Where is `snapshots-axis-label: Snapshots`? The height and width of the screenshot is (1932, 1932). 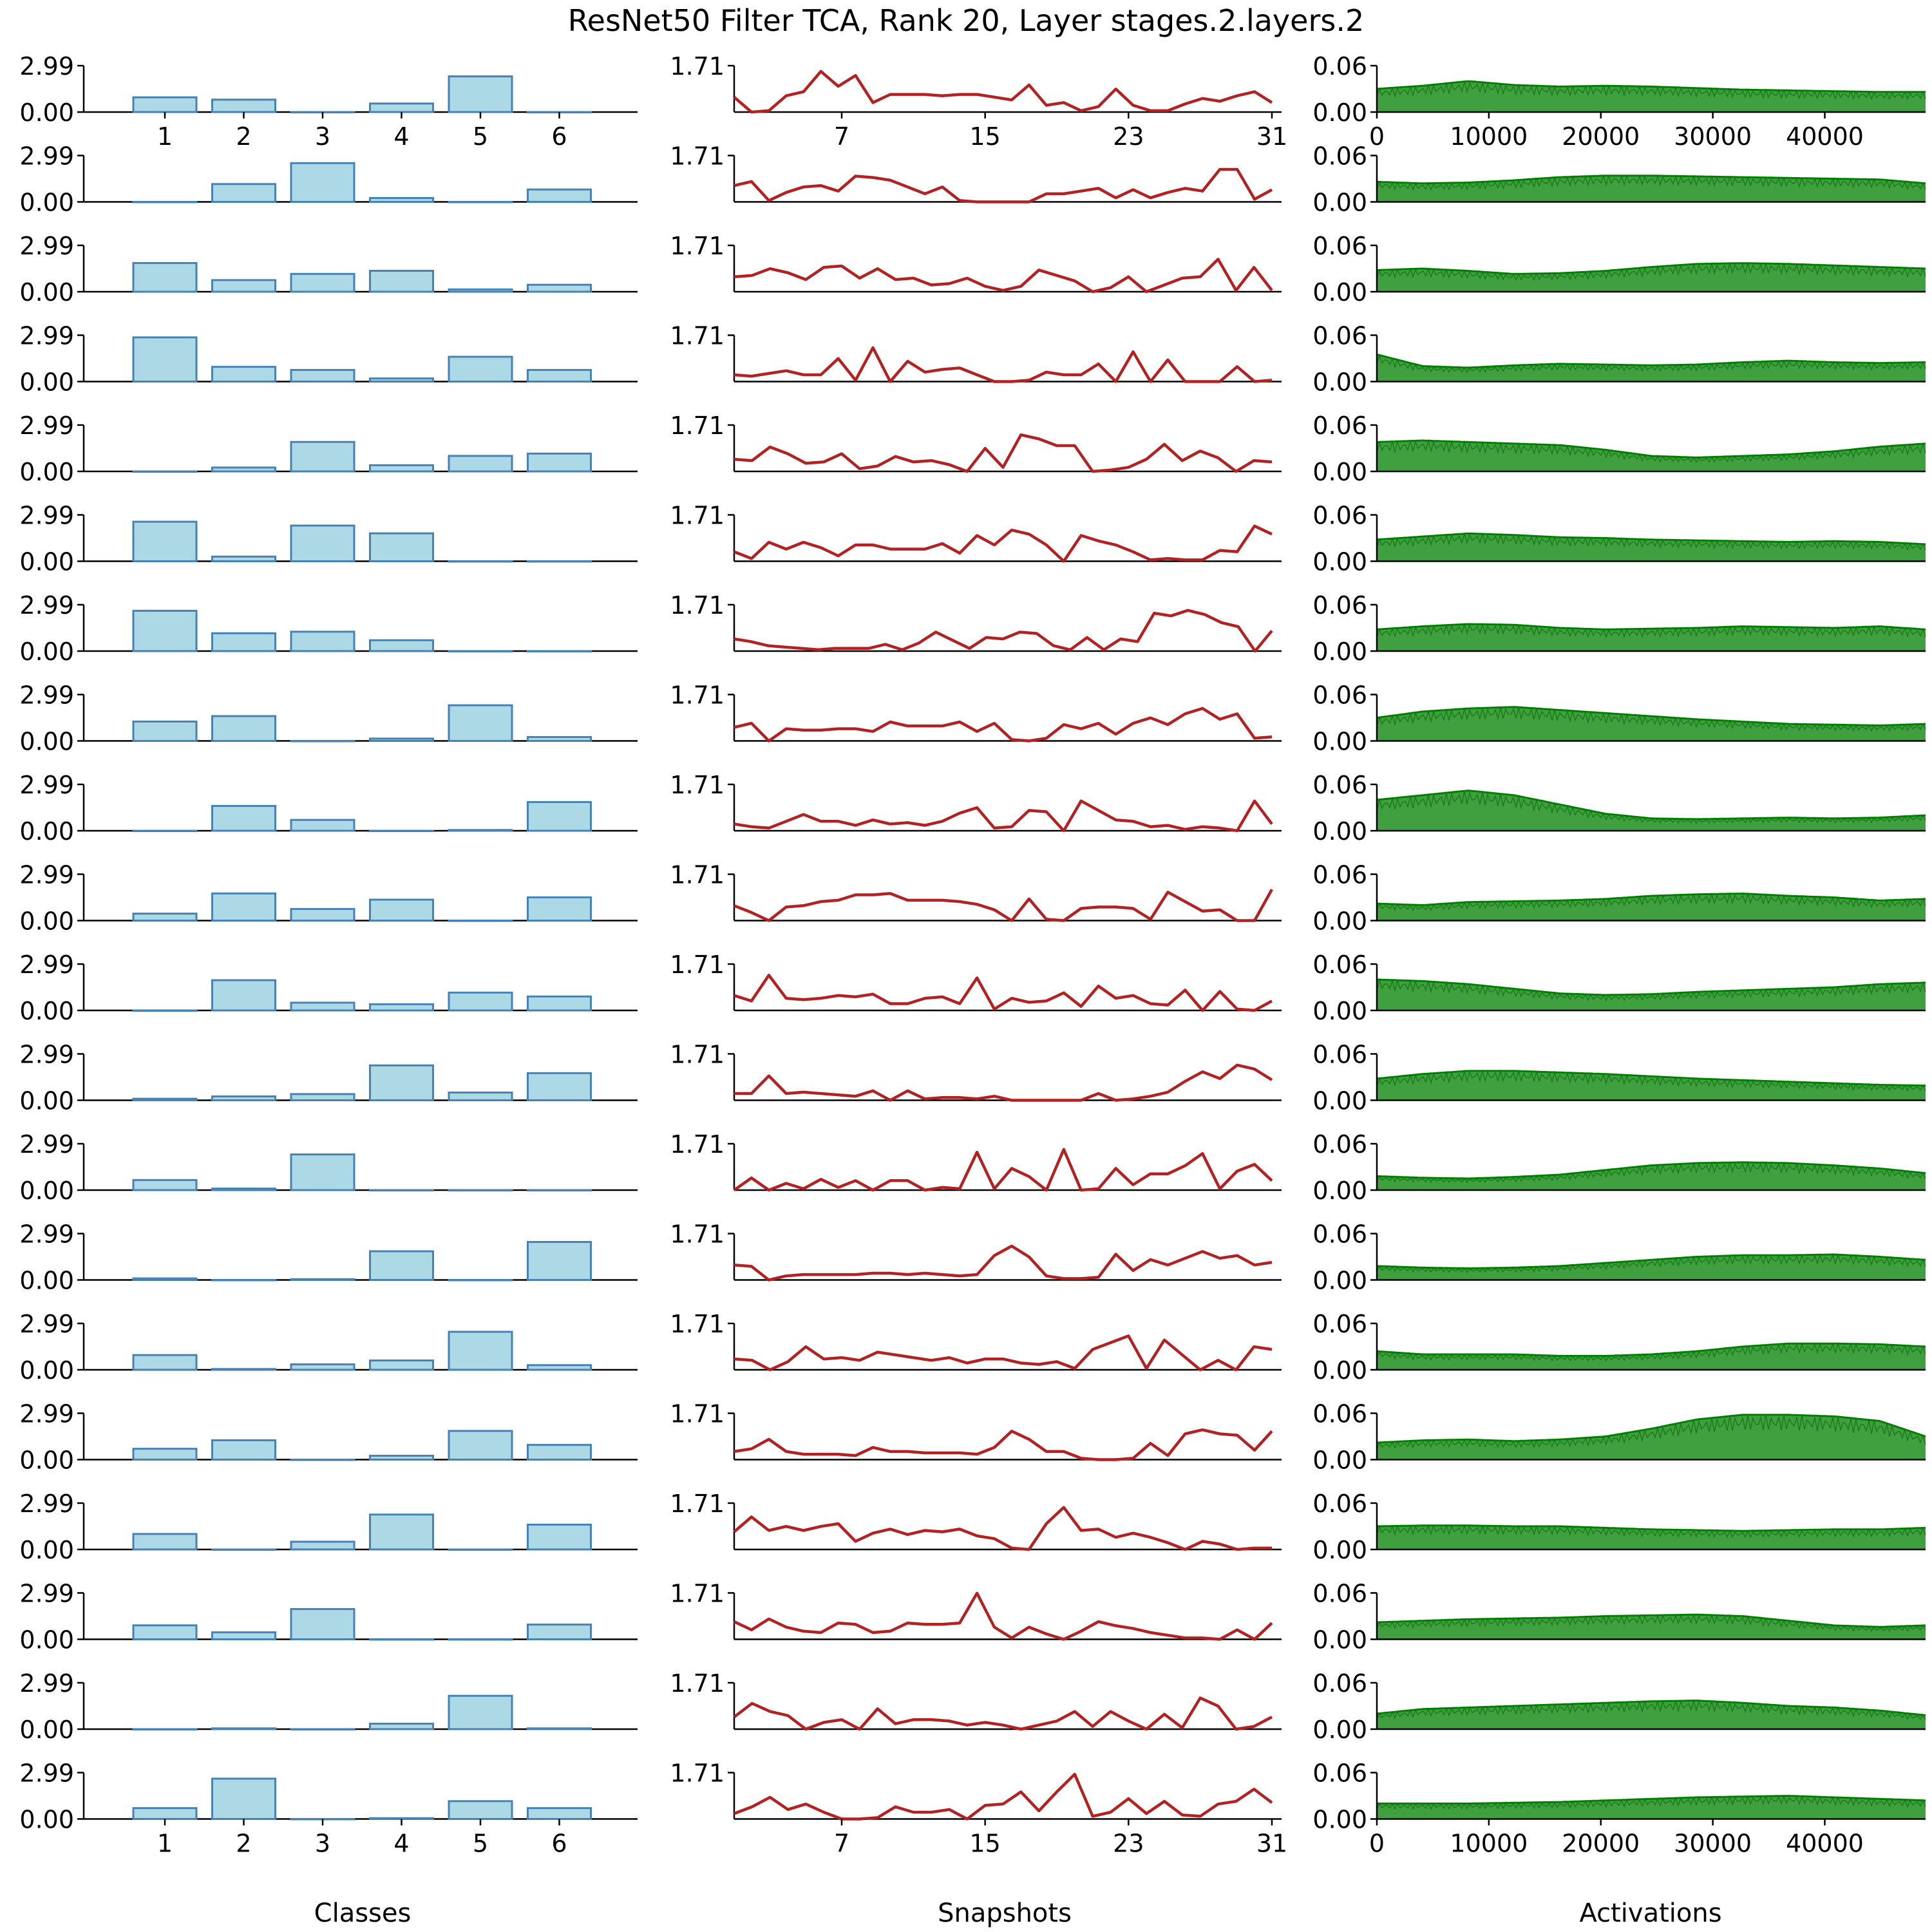 snapshots-axis-label: Snapshots is located at coordinates (1005, 1913).